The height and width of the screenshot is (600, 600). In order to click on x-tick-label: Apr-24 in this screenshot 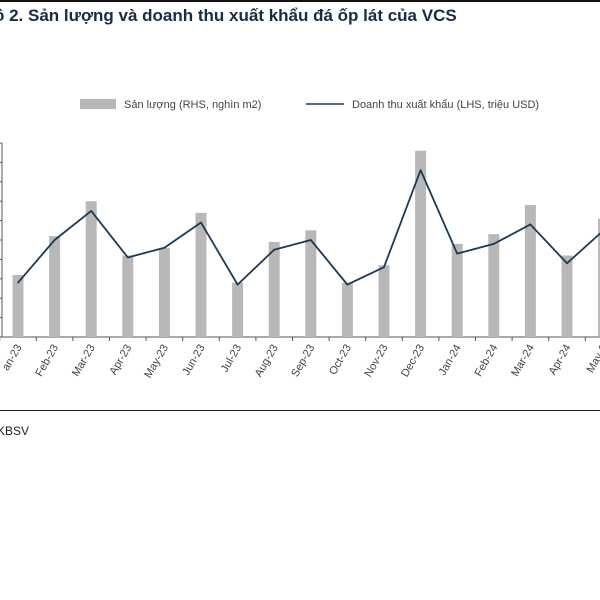, I will do `click(560, 360)`.